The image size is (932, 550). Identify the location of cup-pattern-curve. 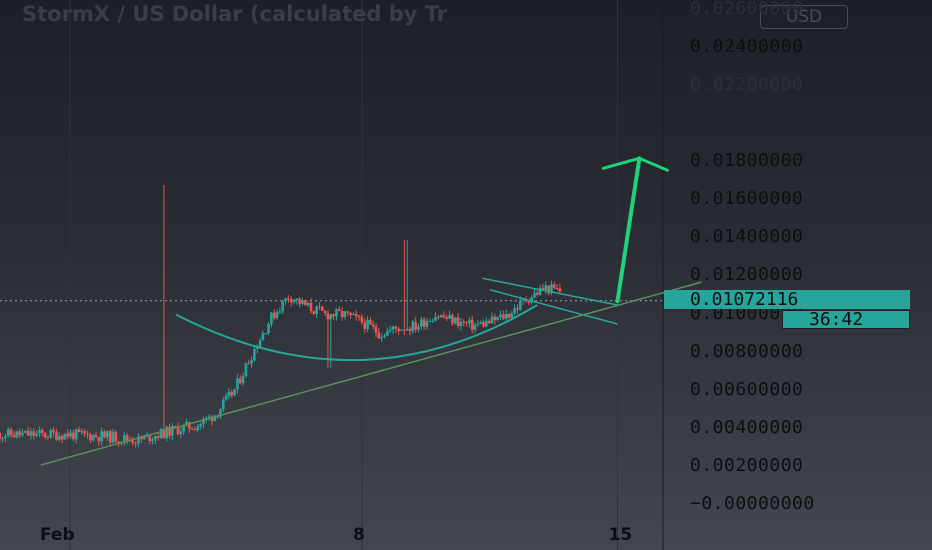
(356, 332).